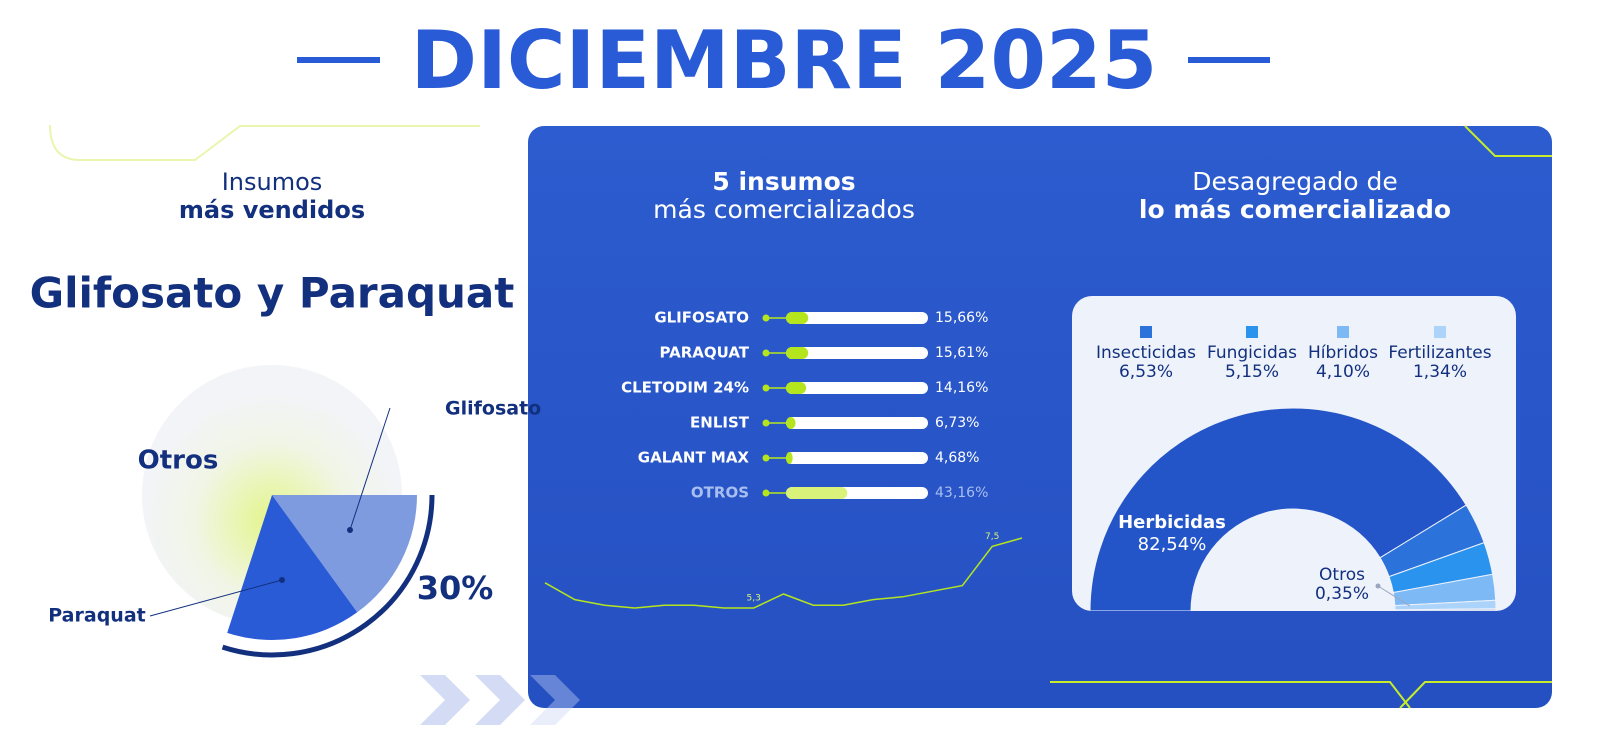 Image resolution: width=1600 pixels, height=739 pixels. I want to click on legend-value: 4,10%, so click(1343, 372).